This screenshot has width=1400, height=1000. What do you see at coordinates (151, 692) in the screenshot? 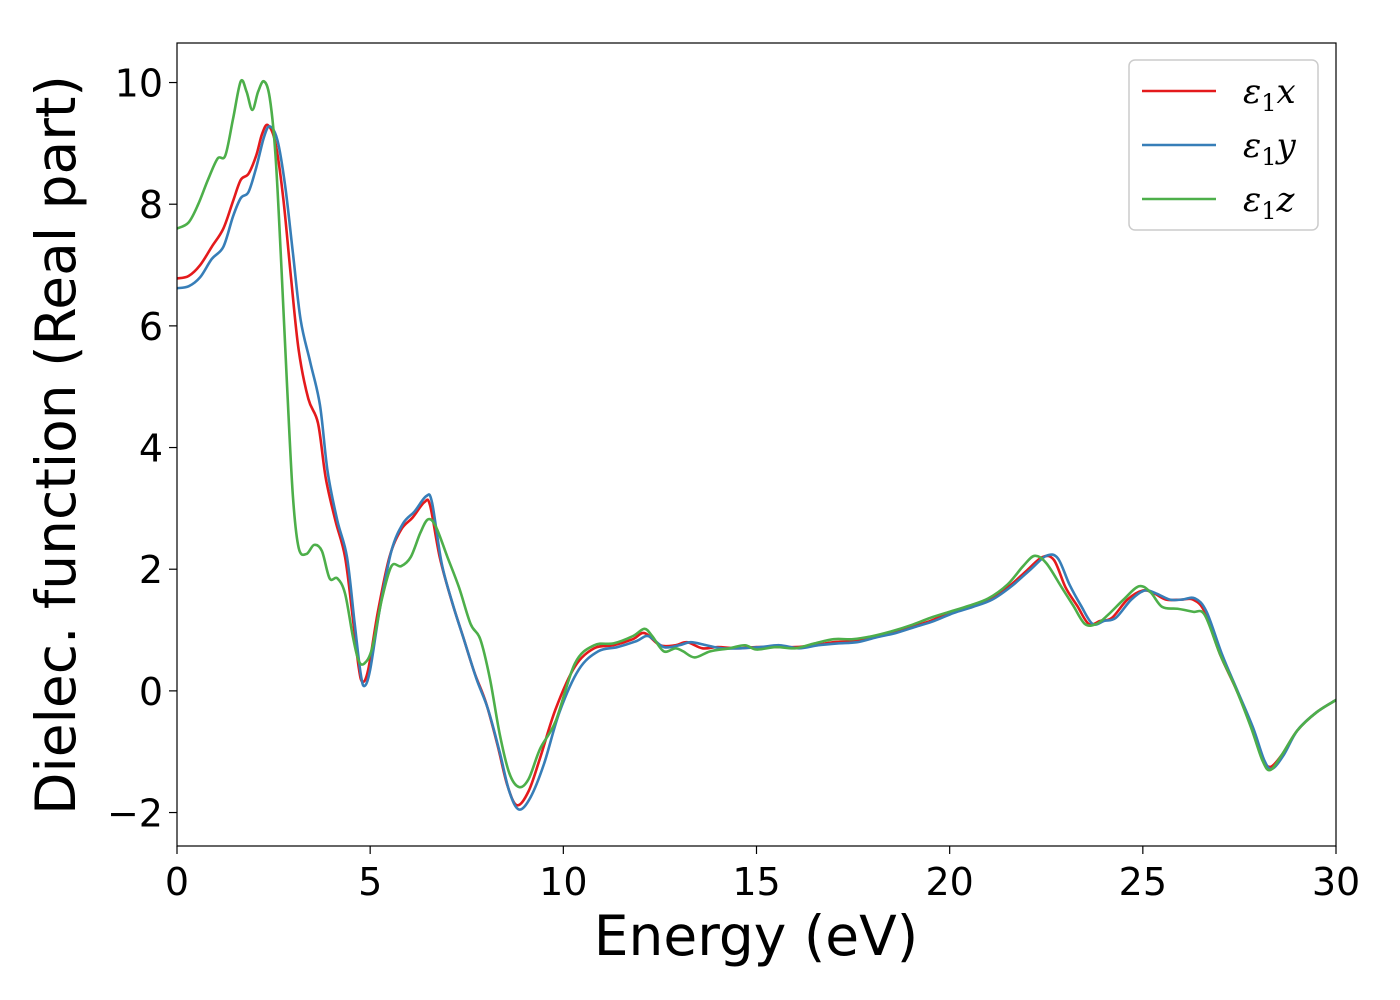
I see `y-tick-label: 0` at bounding box center [151, 692].